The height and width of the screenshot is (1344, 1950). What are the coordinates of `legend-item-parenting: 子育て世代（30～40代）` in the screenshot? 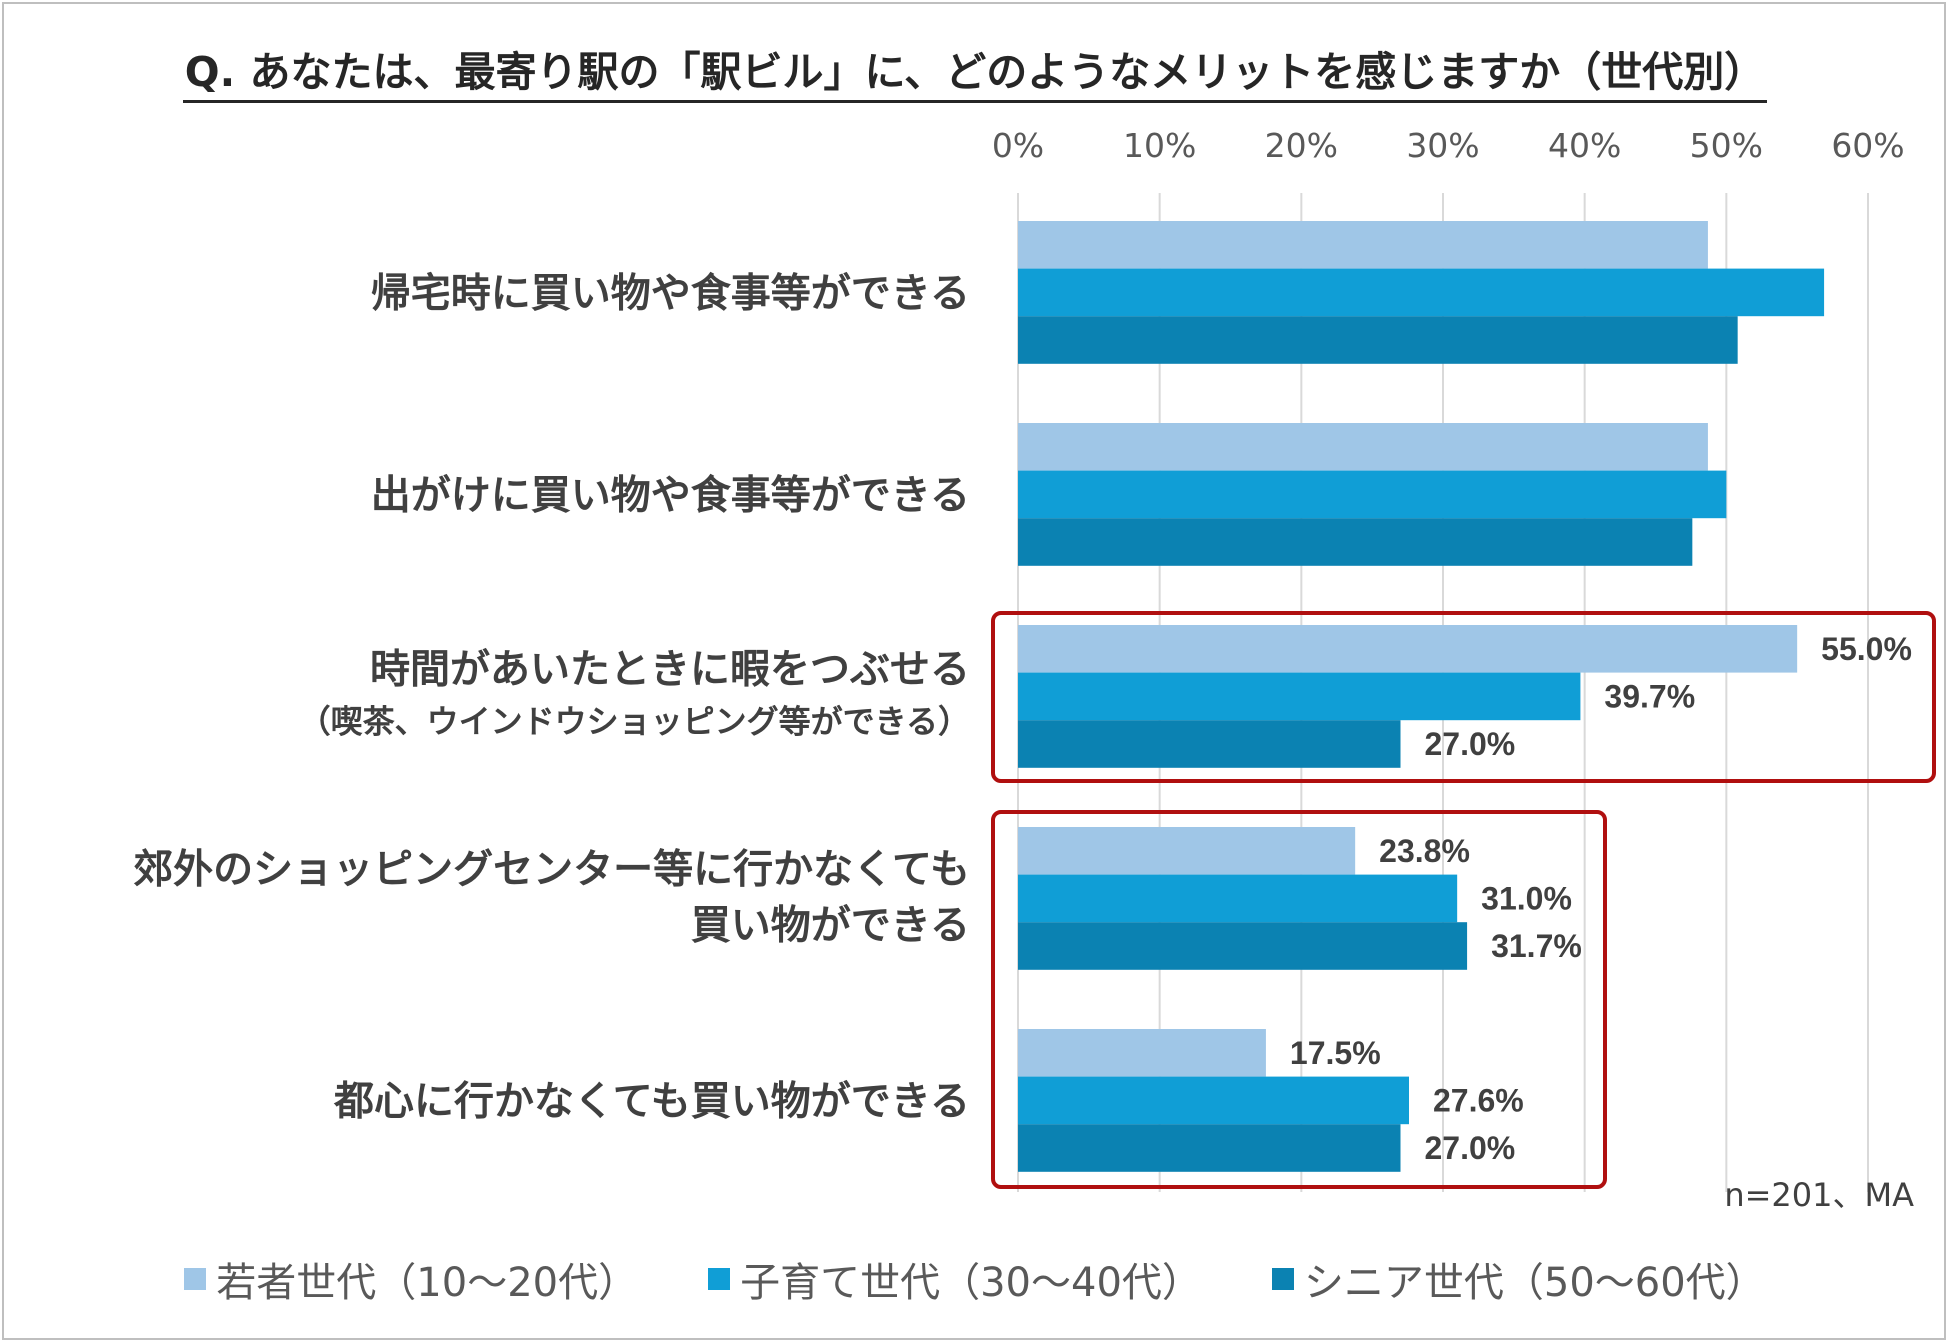 It's located at (955, 1279).